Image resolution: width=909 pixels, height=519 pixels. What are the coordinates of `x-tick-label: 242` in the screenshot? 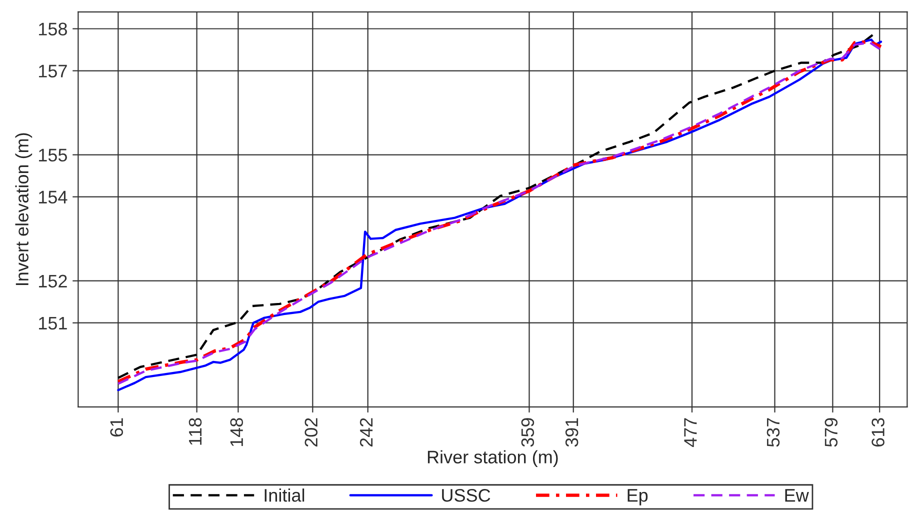 It's located at (366, 432).